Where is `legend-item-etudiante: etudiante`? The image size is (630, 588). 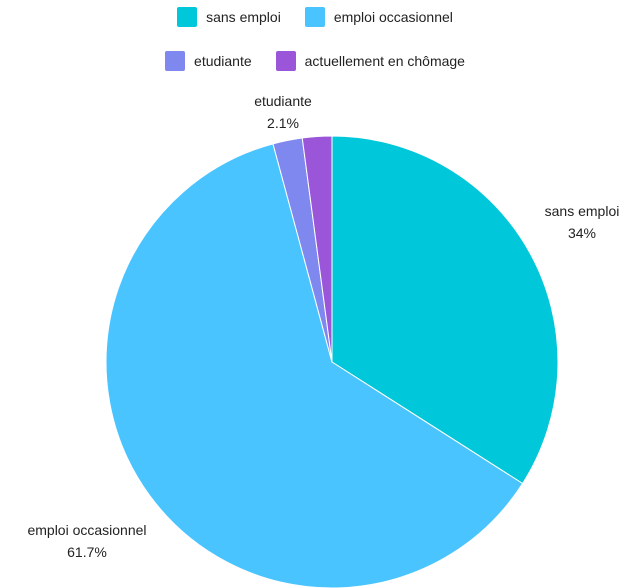
legend-item-etudiante: etudiante is located at coordinates (208, 61).